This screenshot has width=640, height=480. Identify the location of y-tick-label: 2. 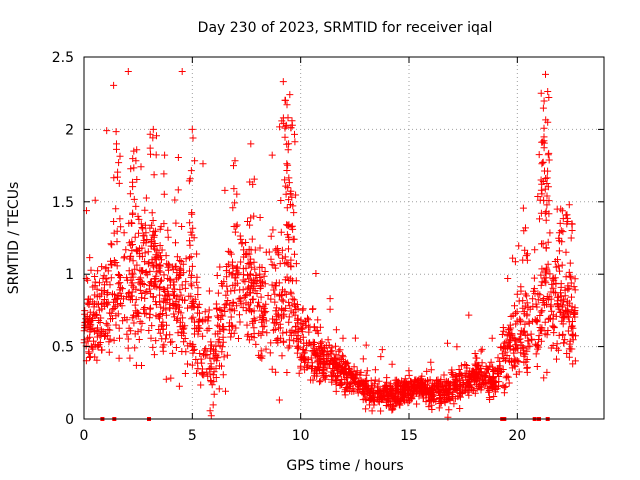
(69, 130).